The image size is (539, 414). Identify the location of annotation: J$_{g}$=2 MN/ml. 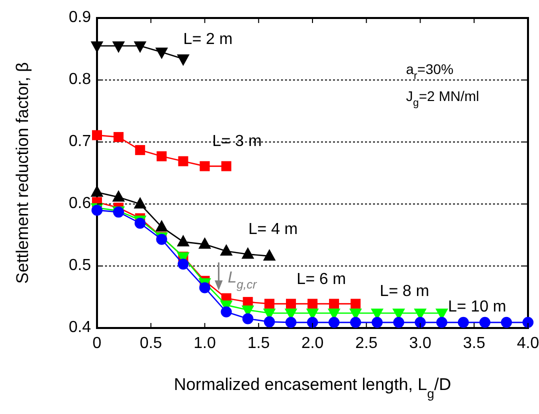
(443, 98).